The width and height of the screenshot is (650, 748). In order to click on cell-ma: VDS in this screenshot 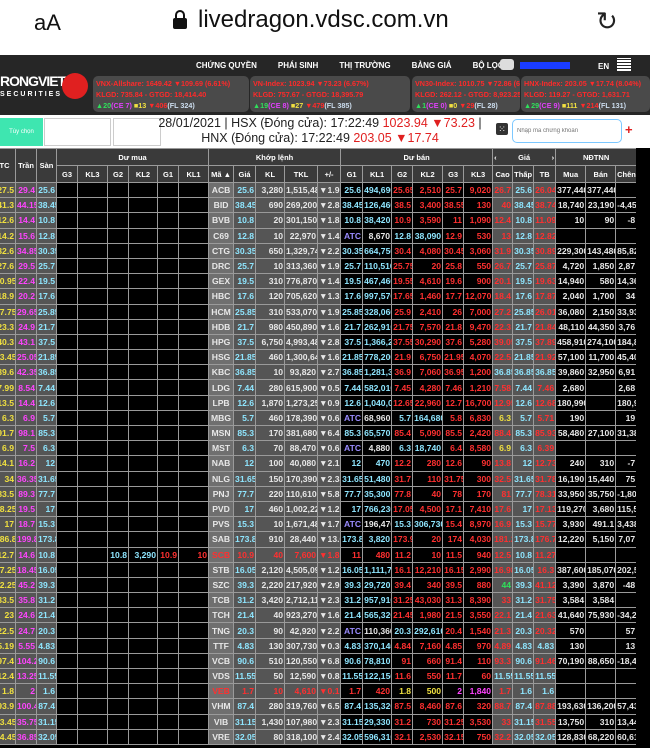, I will do `click(221, 676)`.